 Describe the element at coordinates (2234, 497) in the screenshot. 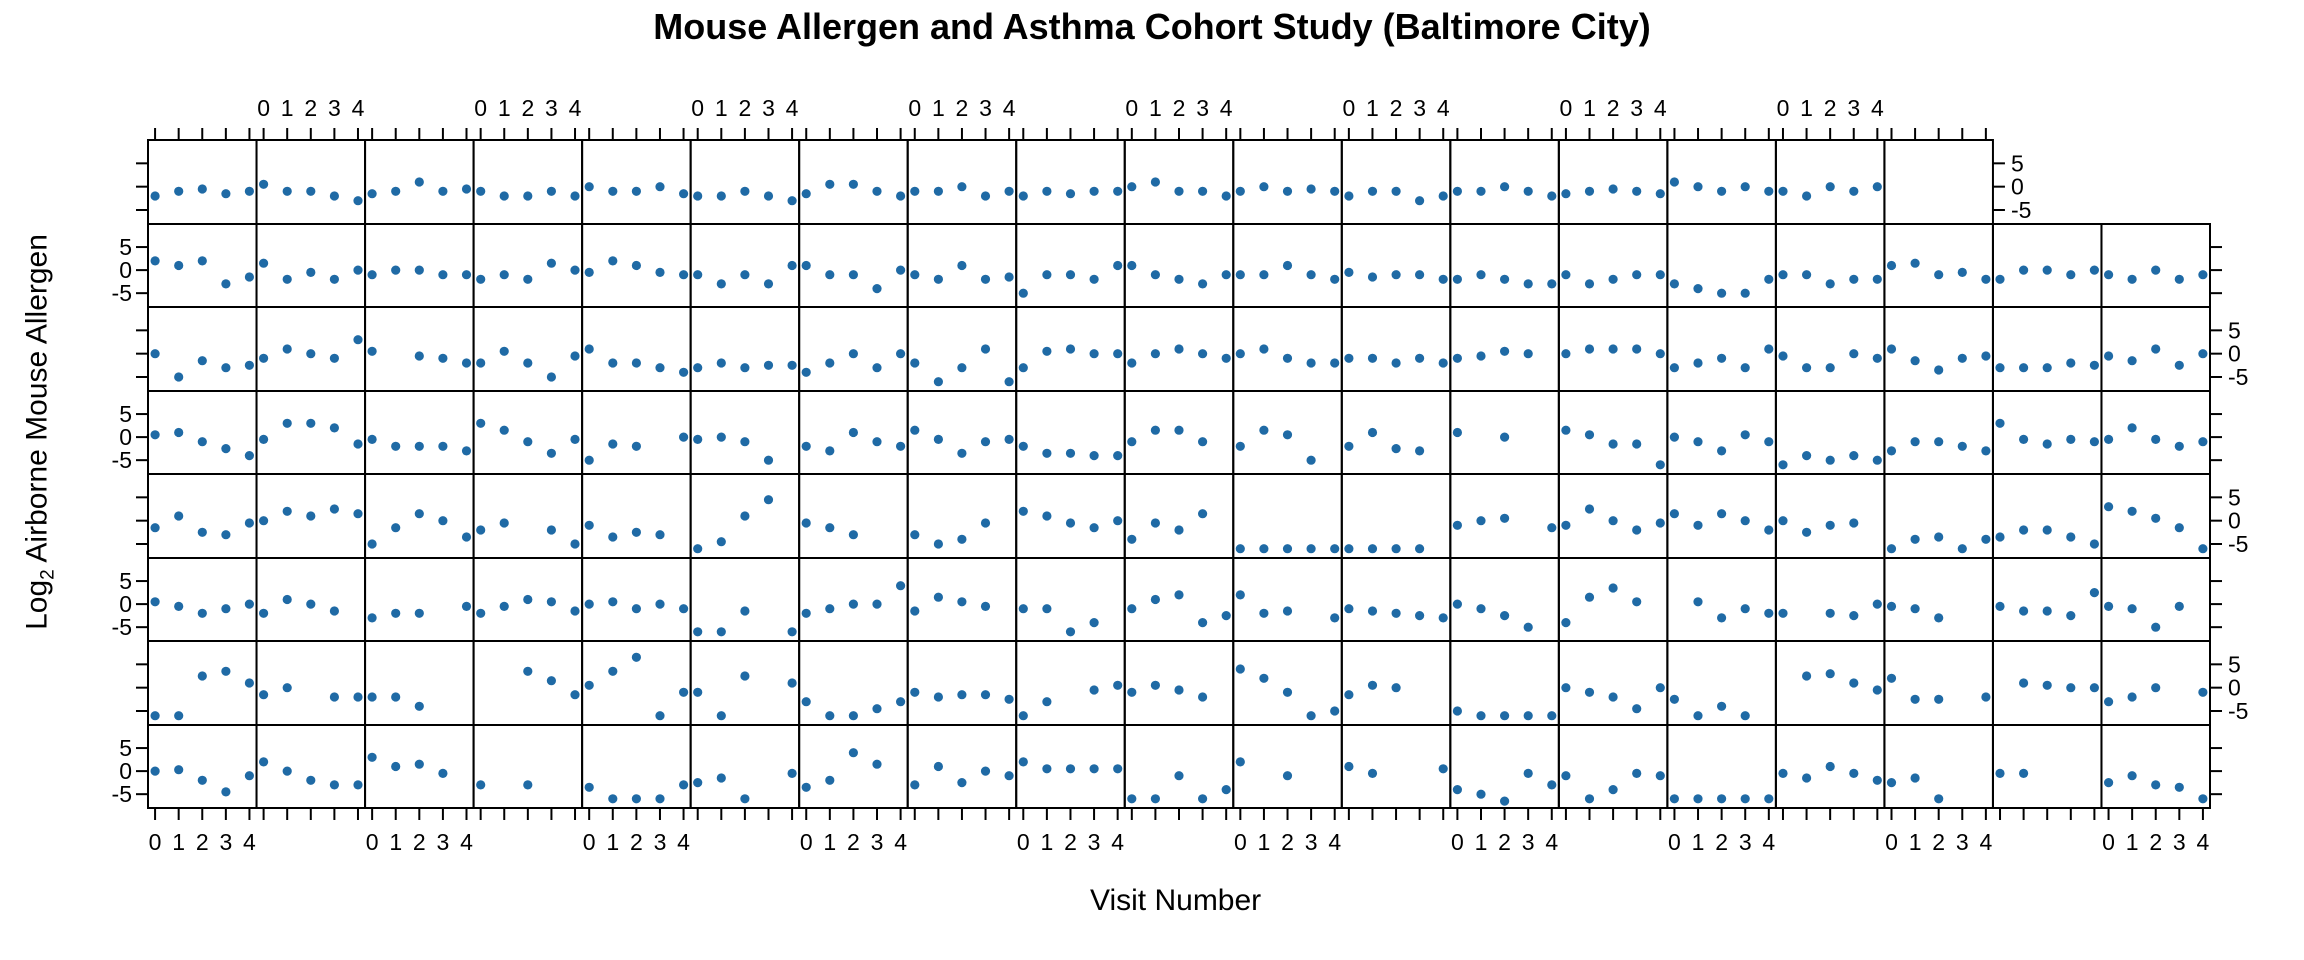

I see `y-tick-label-right: 5` at that location.